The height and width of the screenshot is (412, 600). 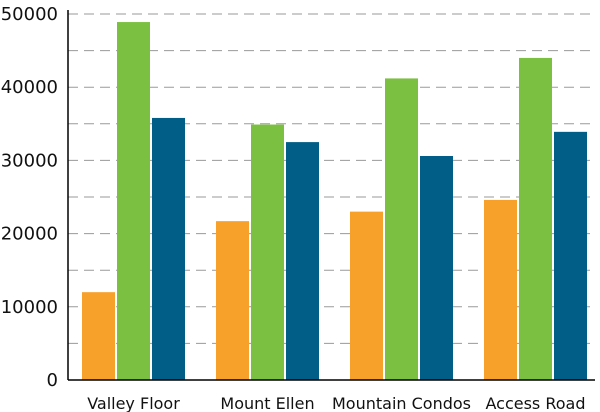 I want to click on y-tick-label: 30000, so click(x=29, y=160).